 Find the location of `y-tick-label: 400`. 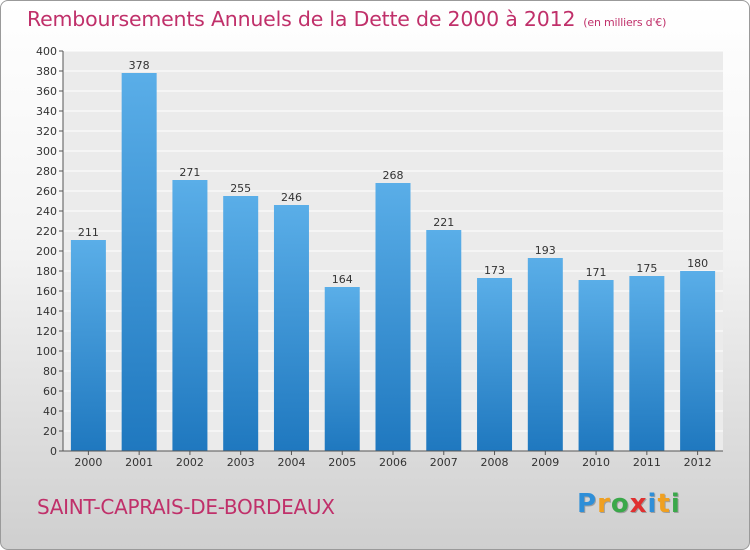

y-tick-label: 400 is located at coordinates (46, 51).